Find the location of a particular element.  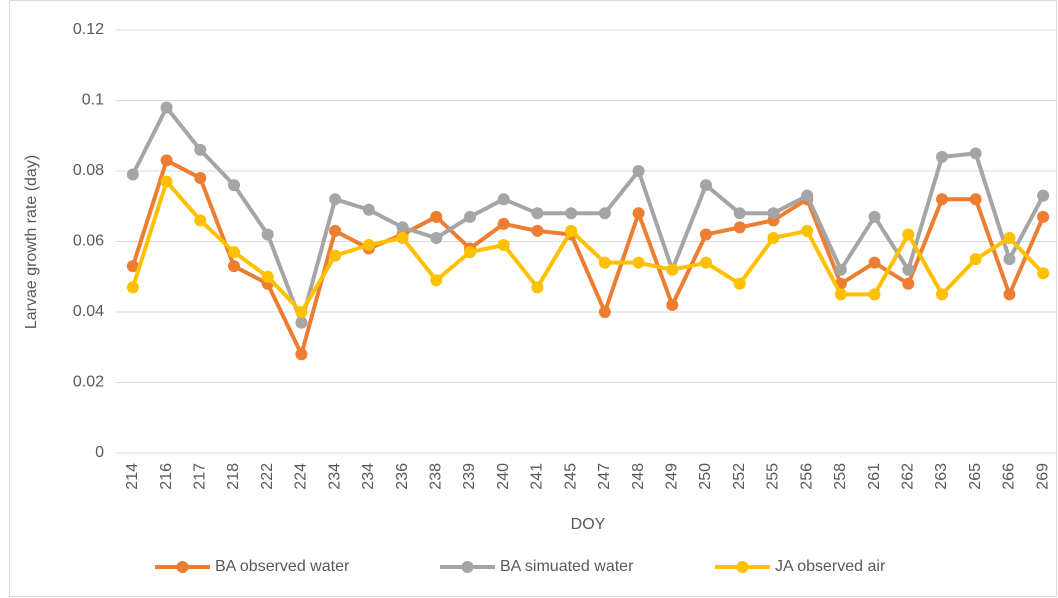

x-tick-label: 247 is located at coordinates (604, 476).